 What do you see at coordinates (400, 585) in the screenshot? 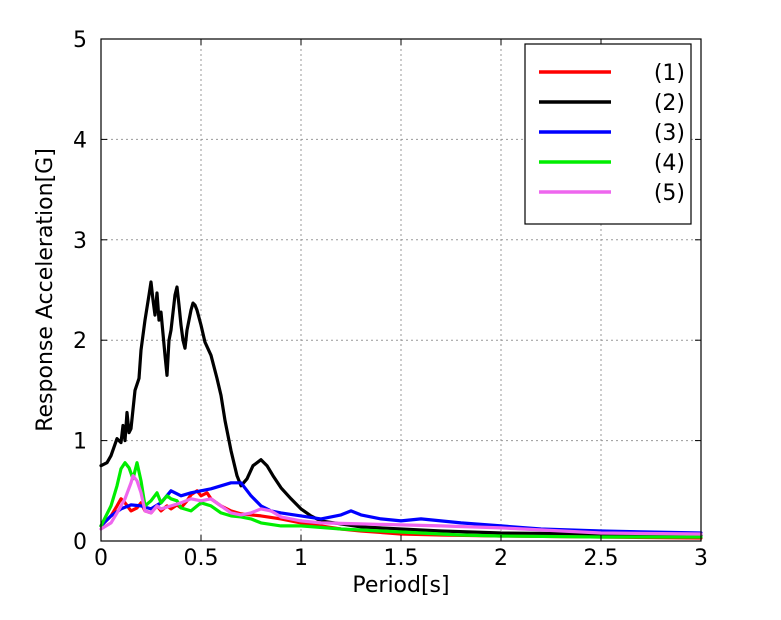
I see `x-axis-title: Period[s]` at bounding box center [400, 585].